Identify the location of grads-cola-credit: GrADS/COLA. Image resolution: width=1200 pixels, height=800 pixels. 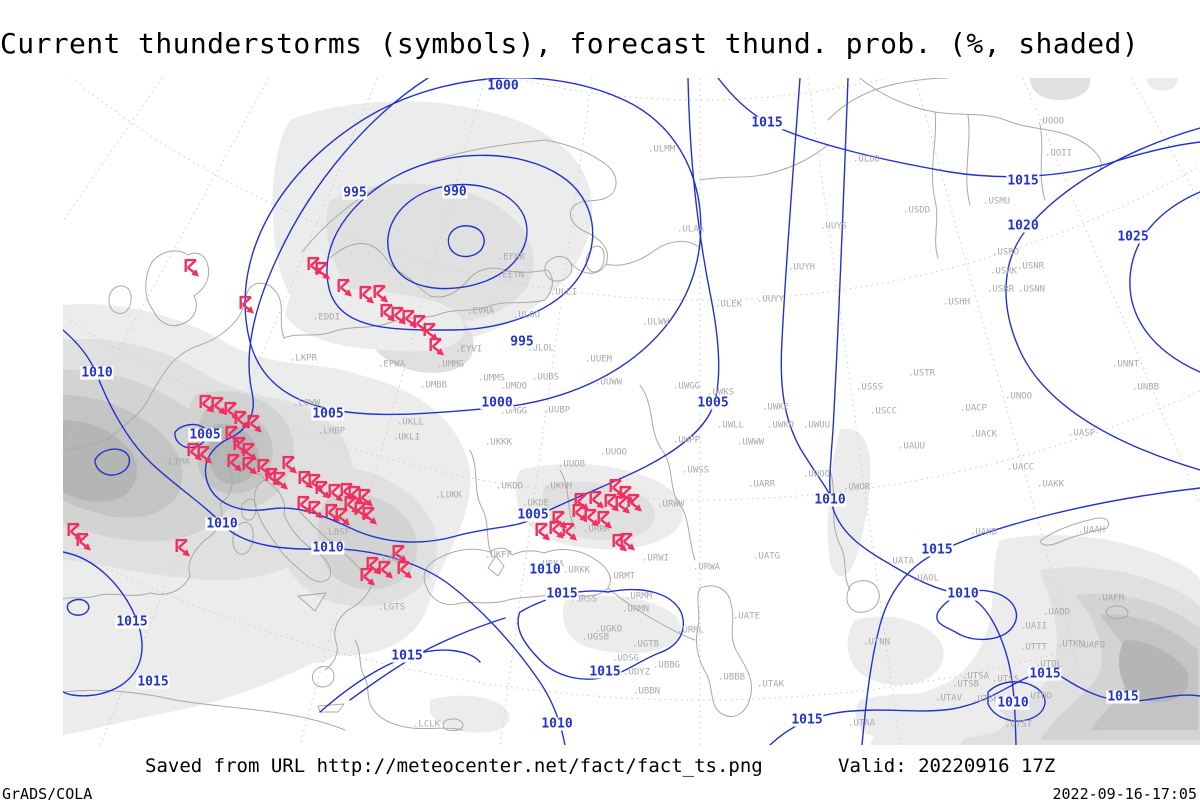
(47, 792).